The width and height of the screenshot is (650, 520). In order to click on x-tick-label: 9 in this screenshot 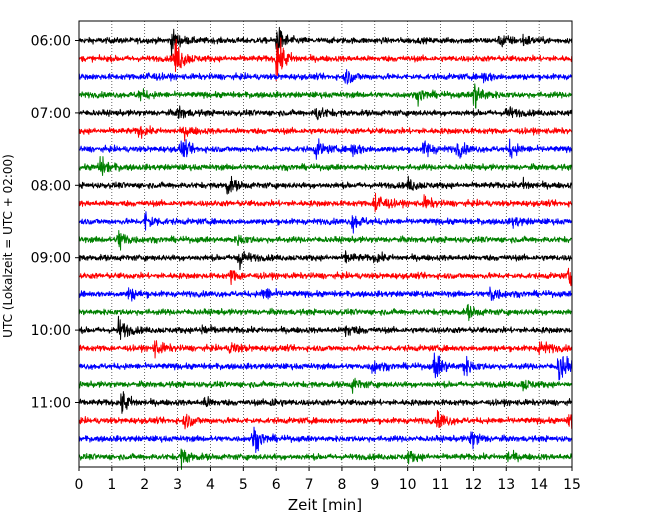, I will do `click(374, 485)`.